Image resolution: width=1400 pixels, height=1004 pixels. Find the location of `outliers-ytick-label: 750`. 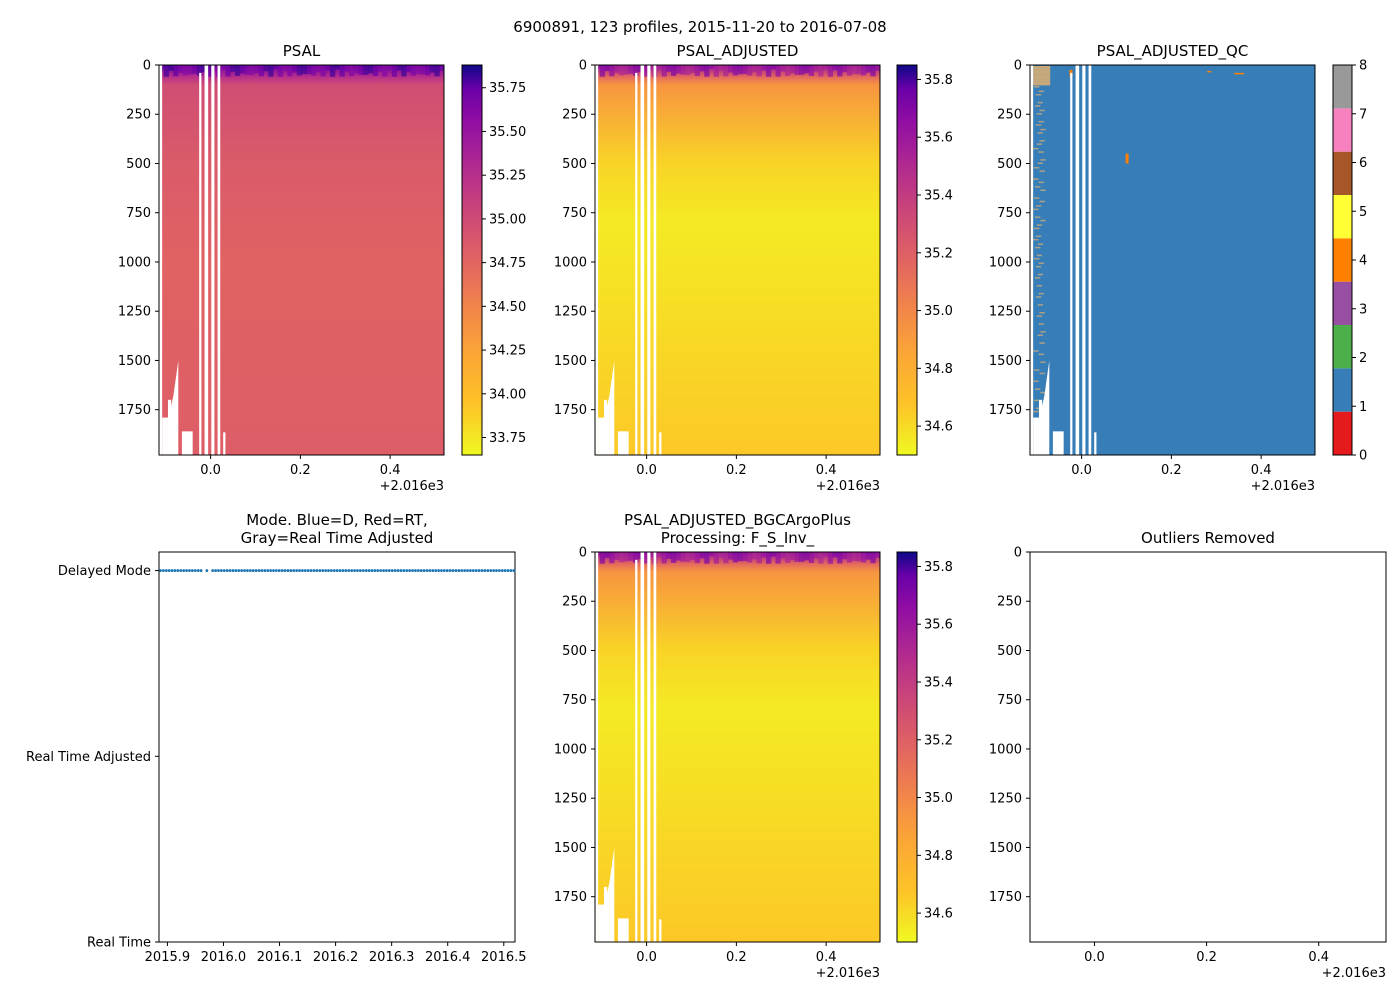

outliers-ytick-label: 750 is located at coordinates (1009, 700).